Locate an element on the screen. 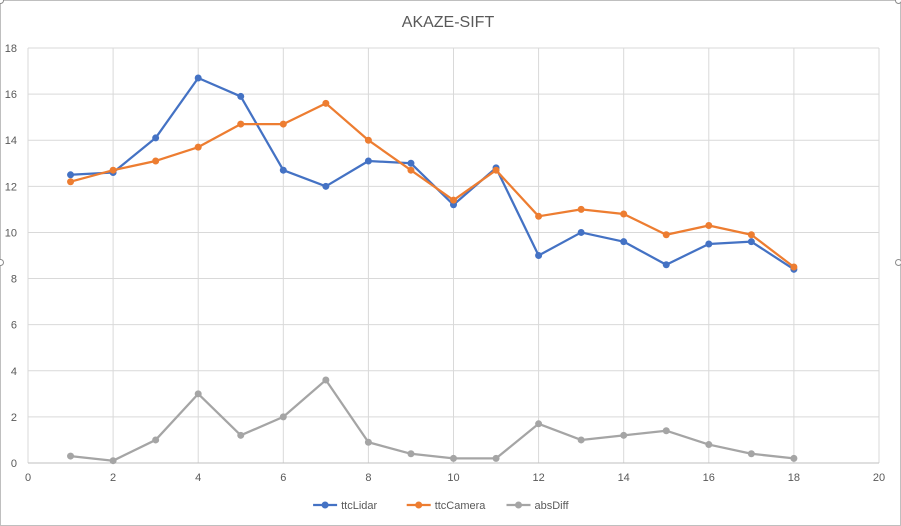 This screenshot has height=526, width=901. legend-label-ttcLidar: ttcLidar is located at coordinates (359, 506).